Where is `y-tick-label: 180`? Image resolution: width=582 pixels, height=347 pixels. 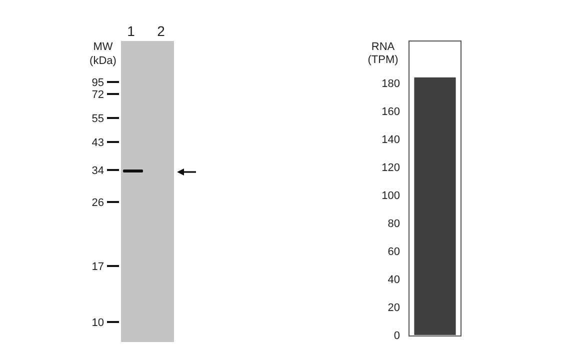 y-tick-label: 180 is located at coordinates (391, 84).